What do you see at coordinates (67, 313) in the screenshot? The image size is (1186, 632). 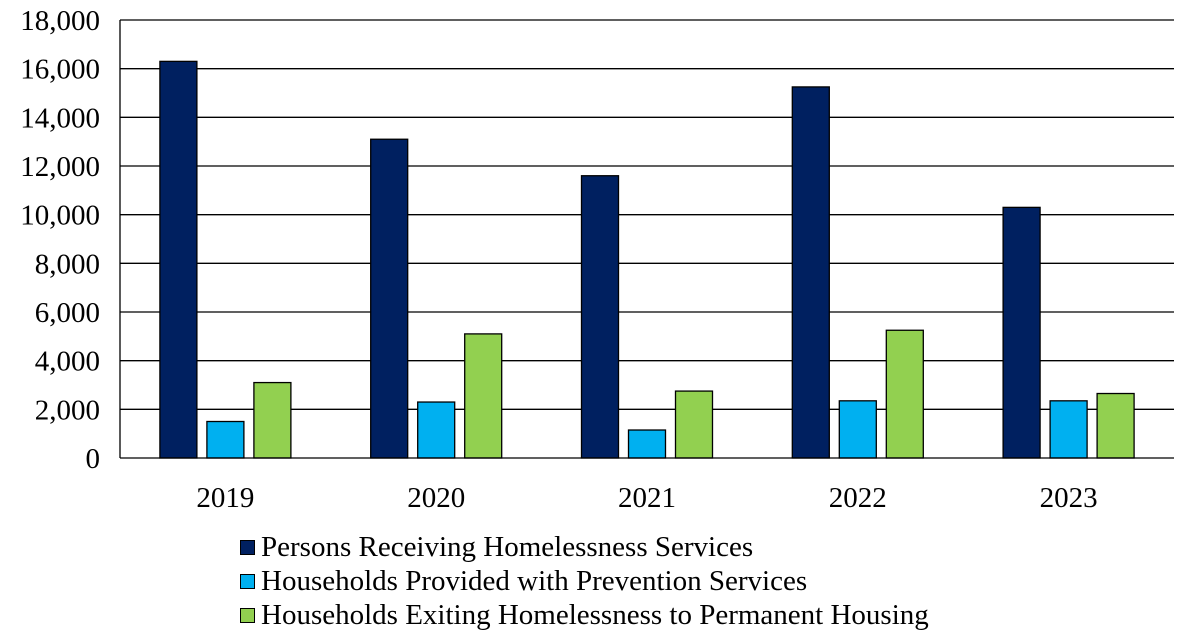 I see `y-tick-label: 6,000` at bounding box center [67, 313].